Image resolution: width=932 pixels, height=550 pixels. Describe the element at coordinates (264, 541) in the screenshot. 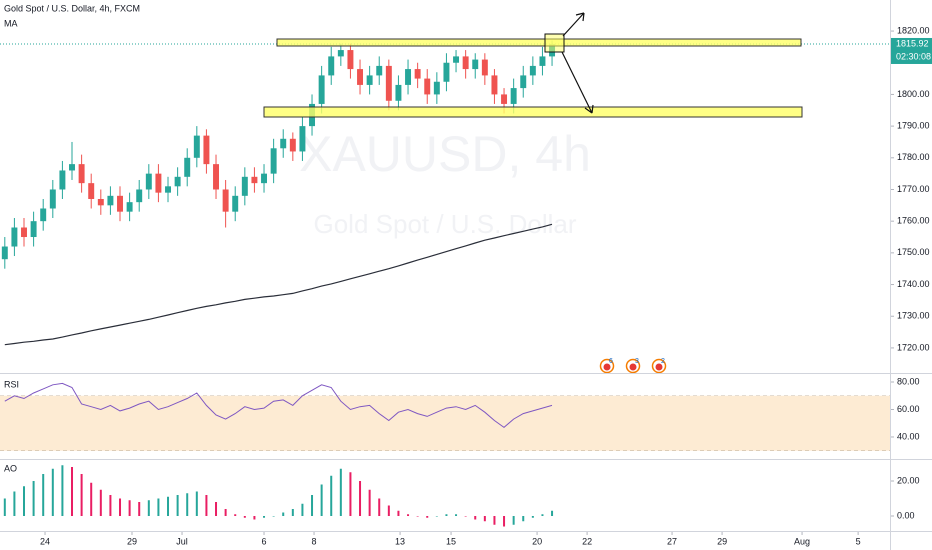

I see `x-tick-label: 6` at that location.